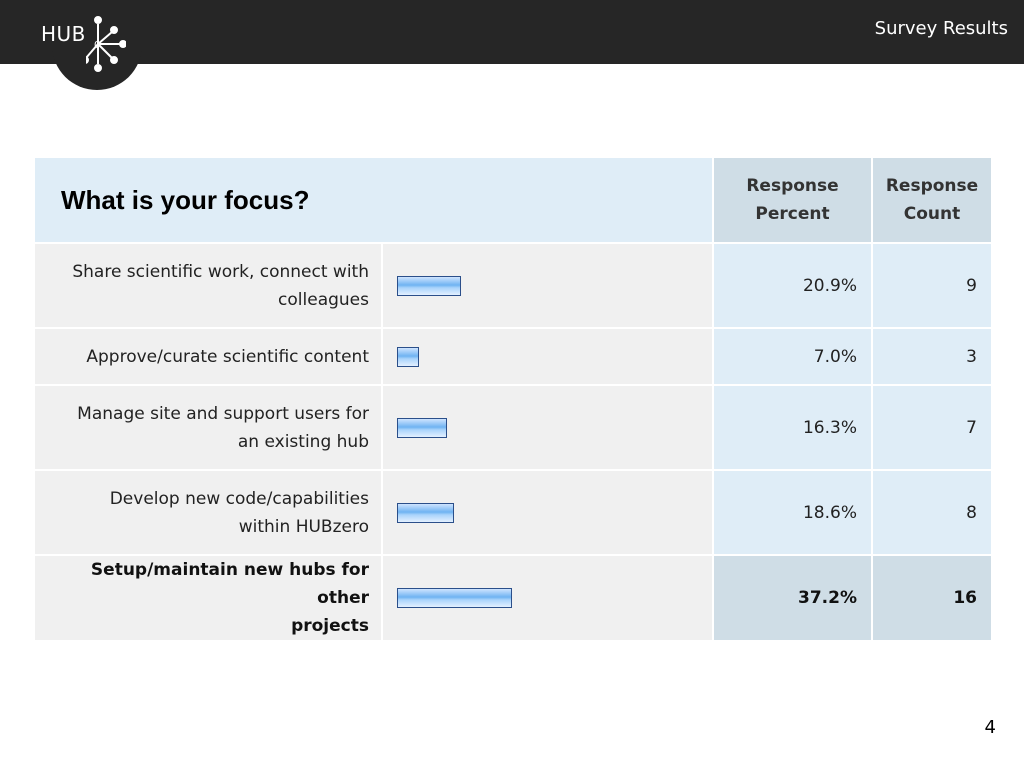 This screenshot has width=1024, height=768. I want to click on response-percent-header: Response Percent, so click(792, 200).